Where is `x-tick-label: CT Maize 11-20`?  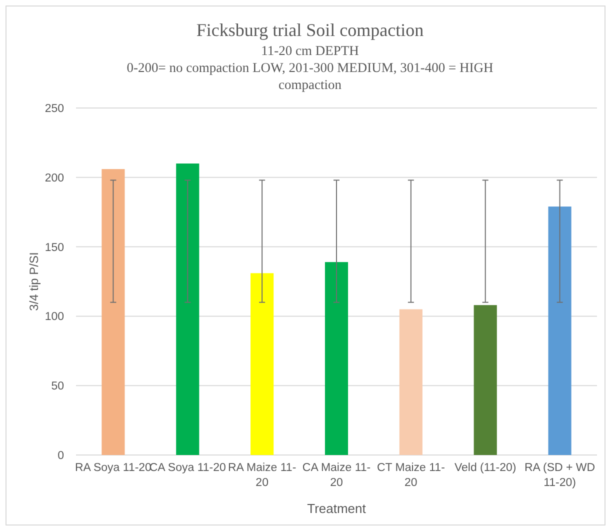 x-tick-label: CT Maize 11-20 is located at coordinates (411, 475).